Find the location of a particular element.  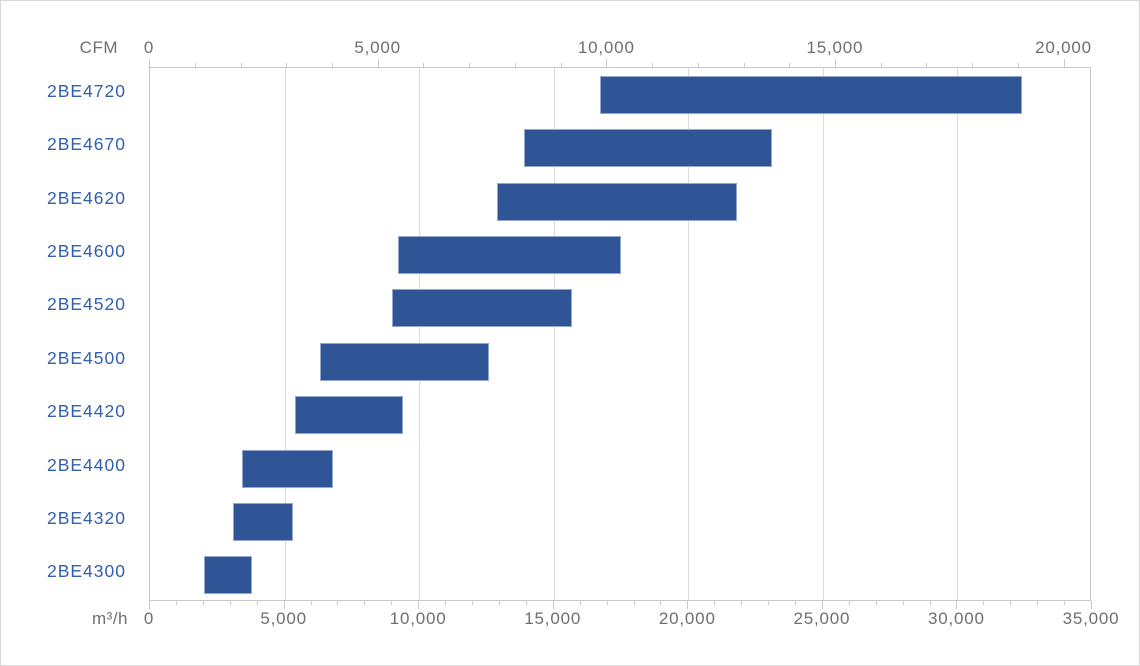

bottom-axis-tick-label: 15,000 is located at coordinates (553, 618).